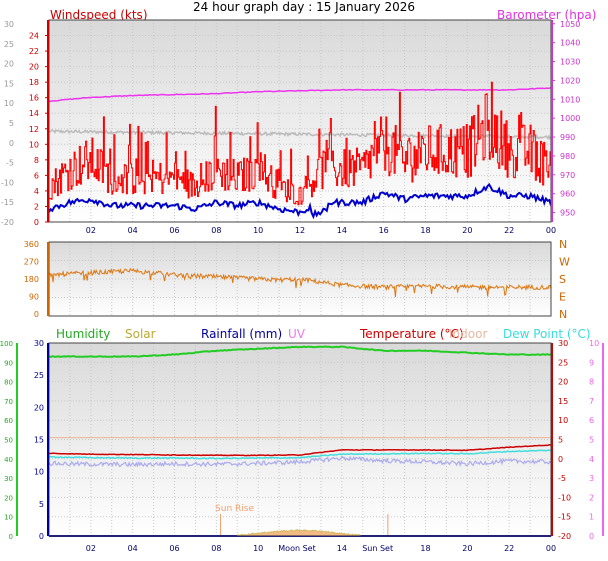 This screenshot has height=561, width=608. I want to click on humidity-tick: 10, so click(8, 518).